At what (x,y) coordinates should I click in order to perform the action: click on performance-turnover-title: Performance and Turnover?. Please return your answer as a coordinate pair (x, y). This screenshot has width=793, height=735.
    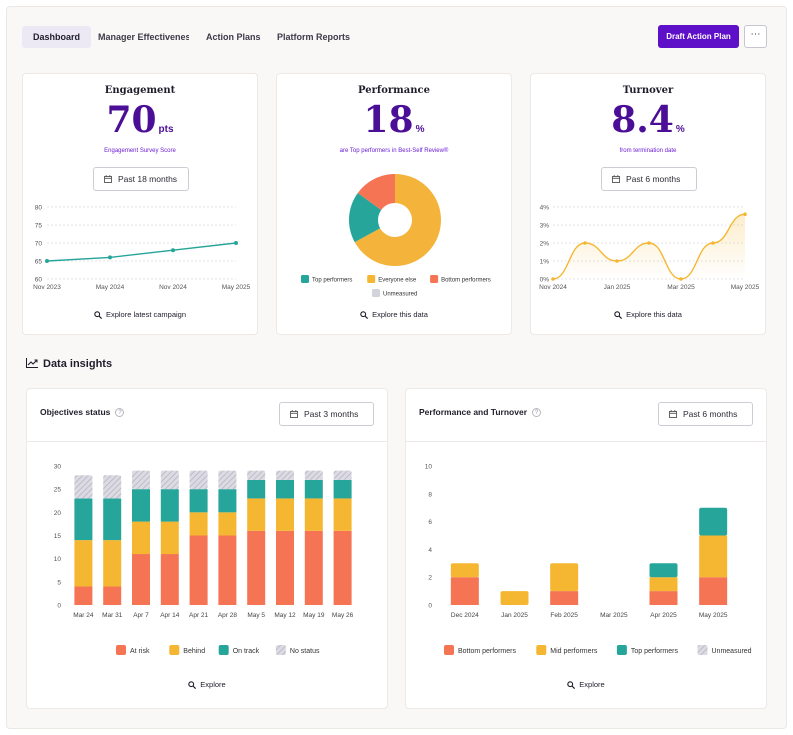
    Looking at the image, I should click on (480, 412).